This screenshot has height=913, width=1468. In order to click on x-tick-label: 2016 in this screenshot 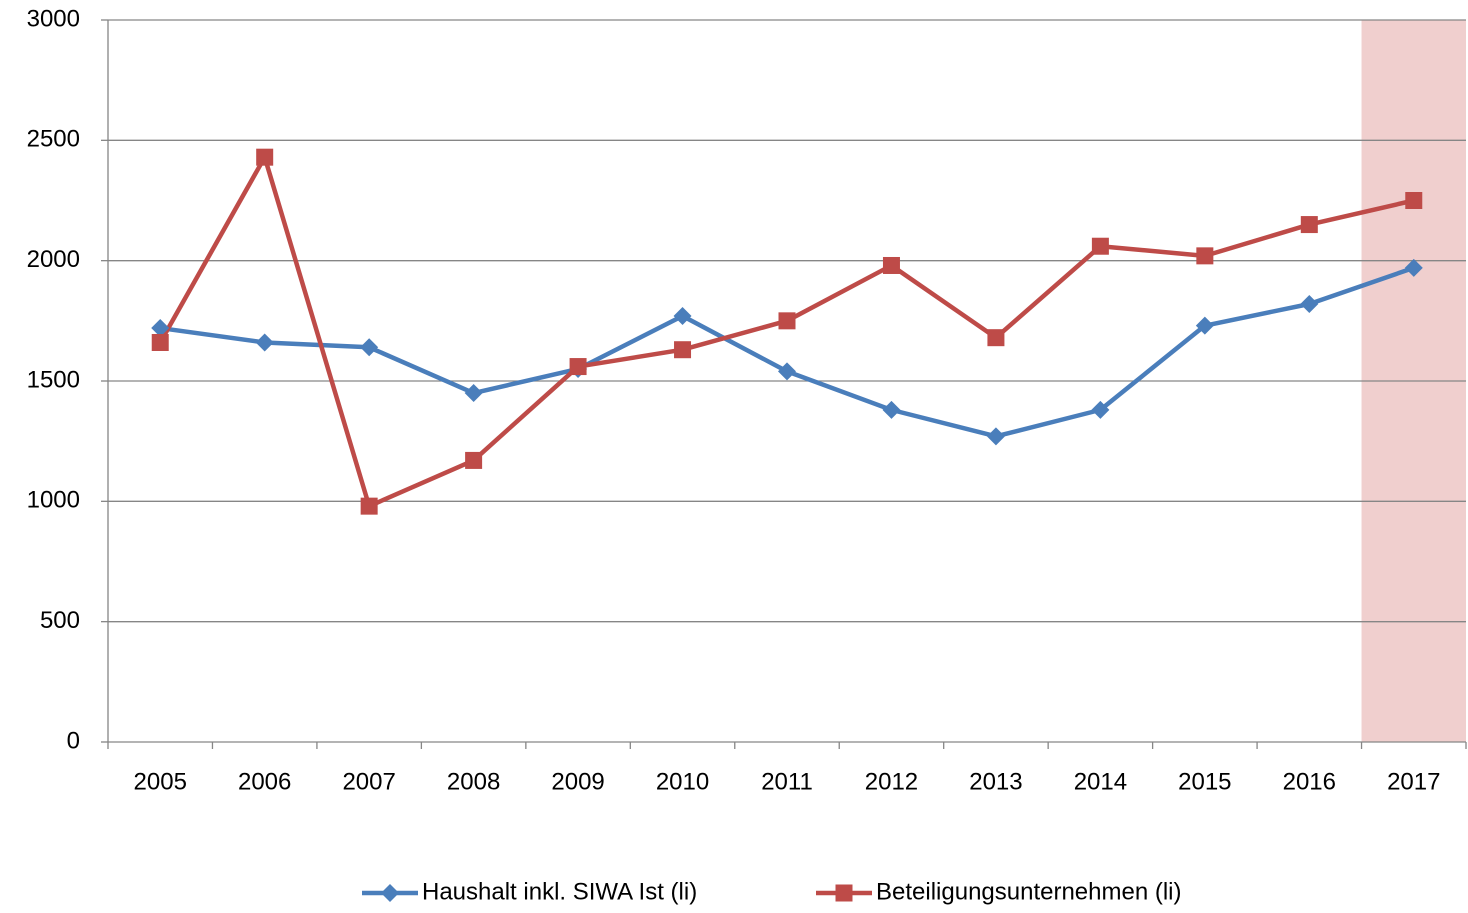, I will do `click(1309, 781)`.